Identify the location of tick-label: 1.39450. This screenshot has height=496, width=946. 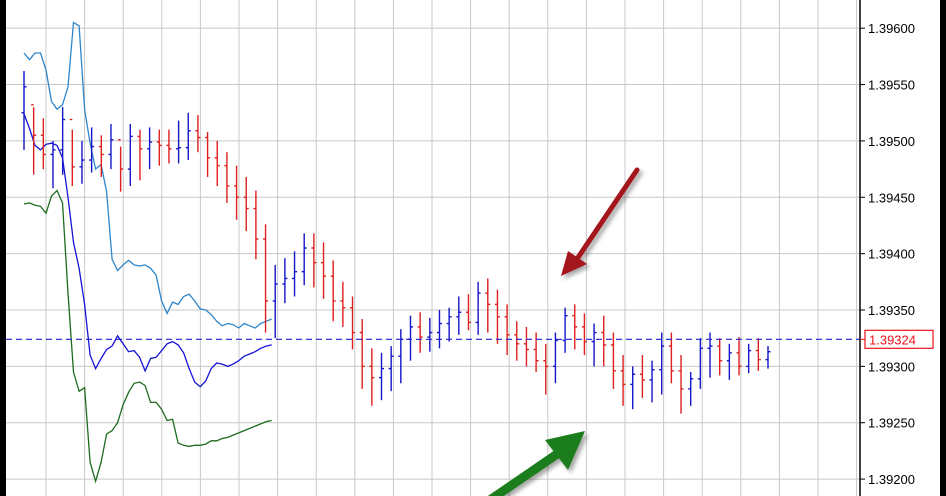
(891, 197).